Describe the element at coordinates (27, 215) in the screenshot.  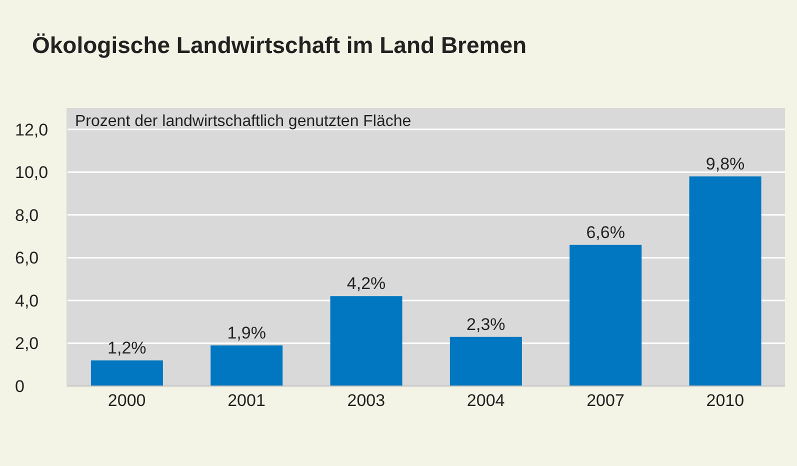
I see `y-tick-label: 8,0` at that location.